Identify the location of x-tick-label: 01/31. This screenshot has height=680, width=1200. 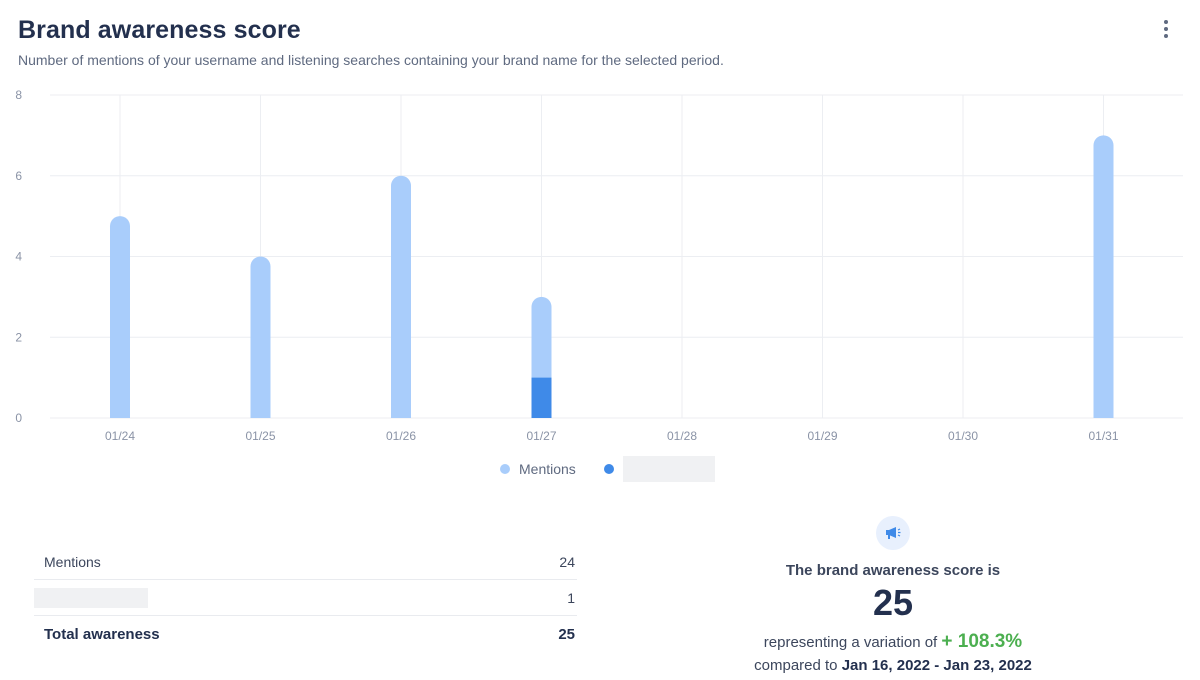
(1103, 434).